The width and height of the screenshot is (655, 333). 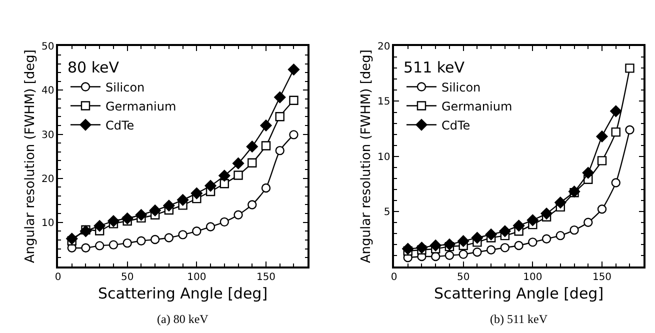 What do you see at coordinates (93, 67) in the screenshot?
I see `legend-title: 80 keV` at bounding box center [93, 67].